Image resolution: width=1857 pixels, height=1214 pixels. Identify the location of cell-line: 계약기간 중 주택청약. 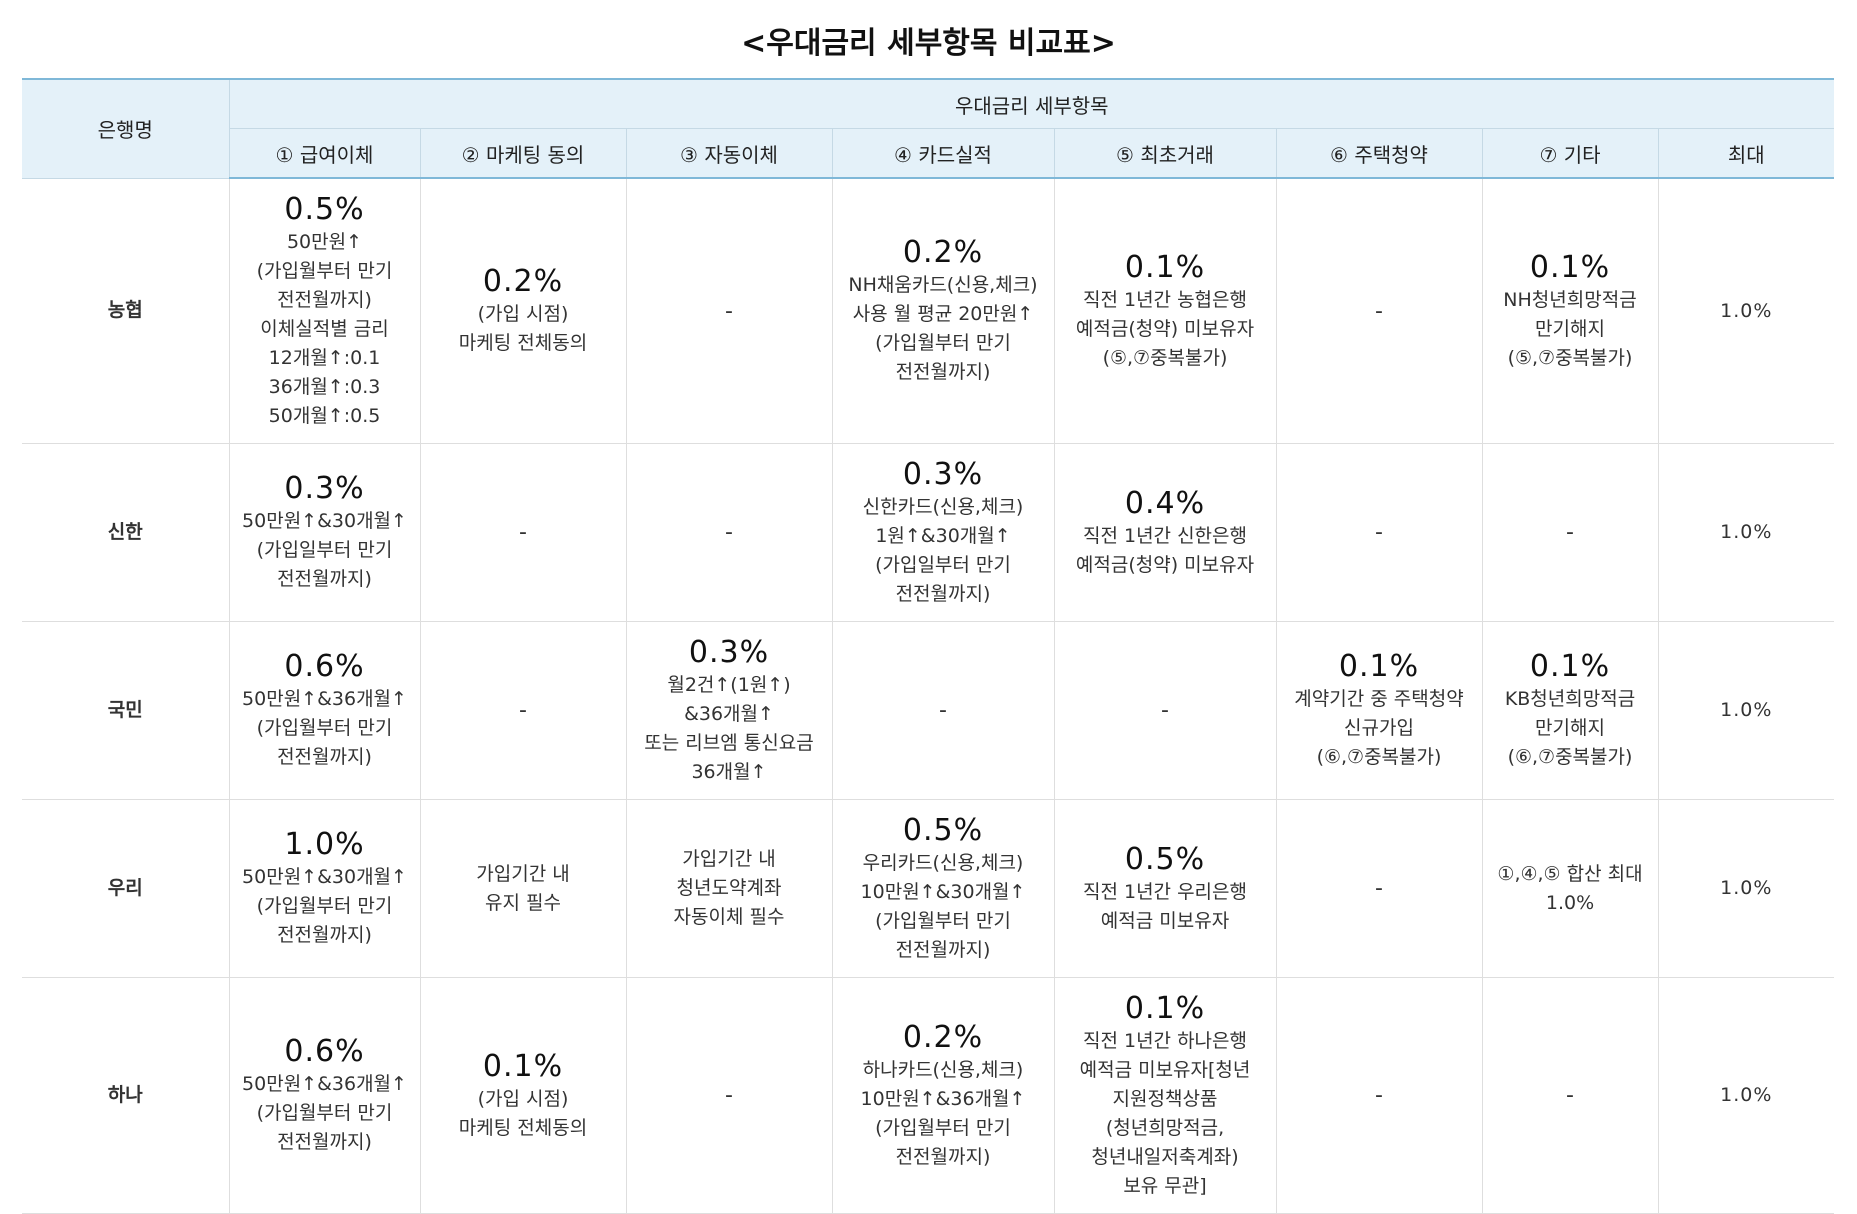
(1379, 699).